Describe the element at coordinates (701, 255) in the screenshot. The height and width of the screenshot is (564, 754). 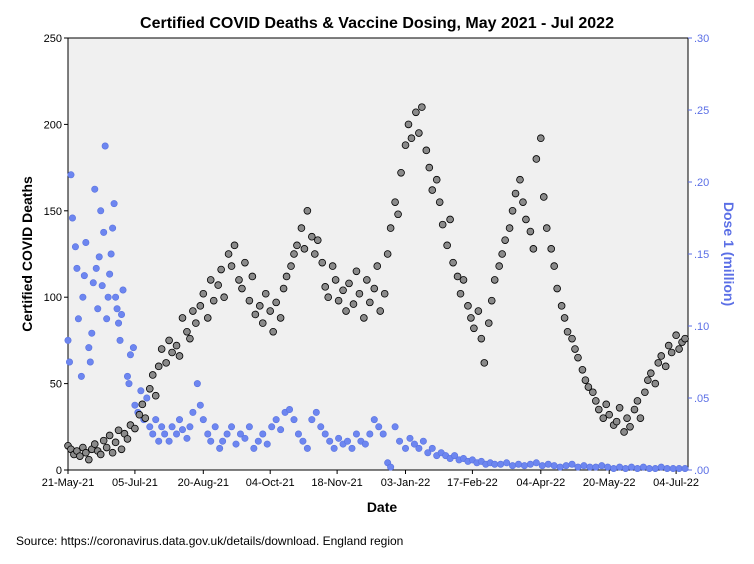
I see `y2-tick-label: .15` at that location.